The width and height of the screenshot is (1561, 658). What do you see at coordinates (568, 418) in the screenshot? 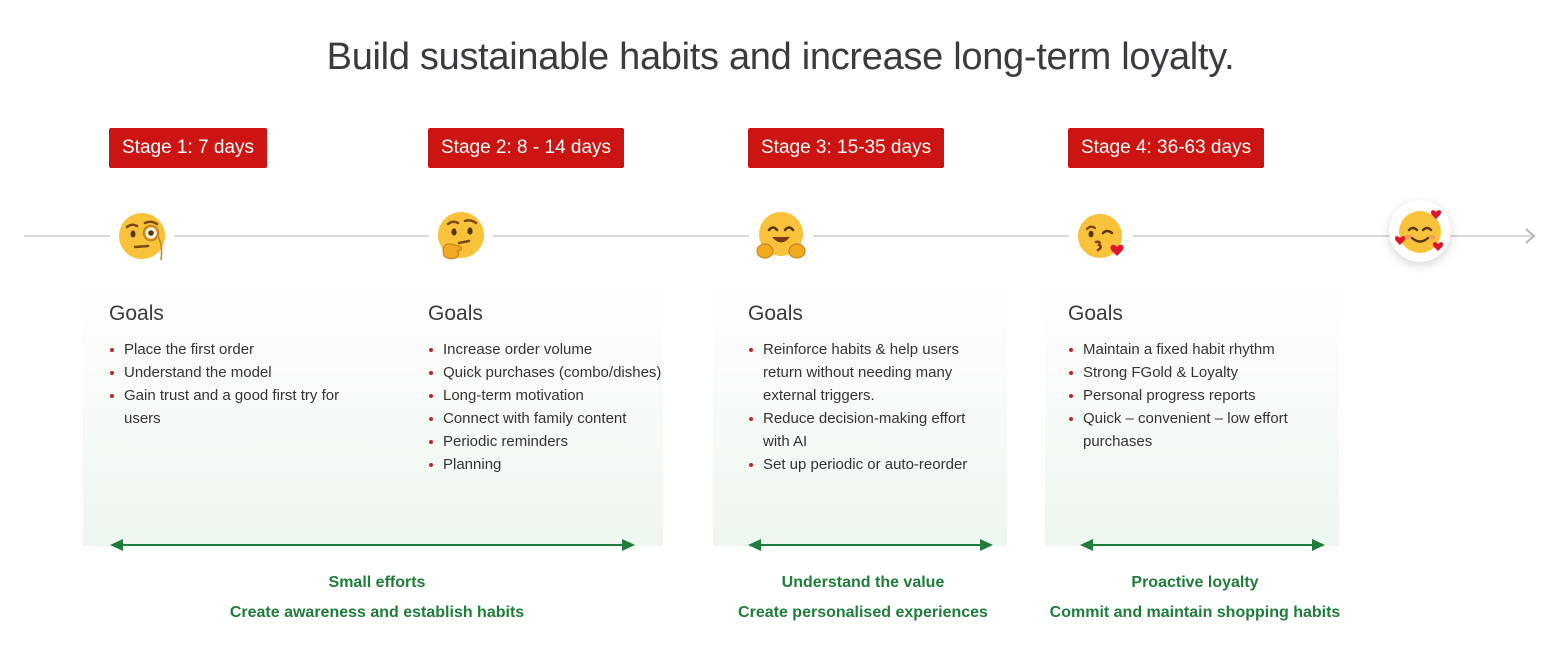
I see `goal-item: Connect with family content` at bounding box center [568, 418].